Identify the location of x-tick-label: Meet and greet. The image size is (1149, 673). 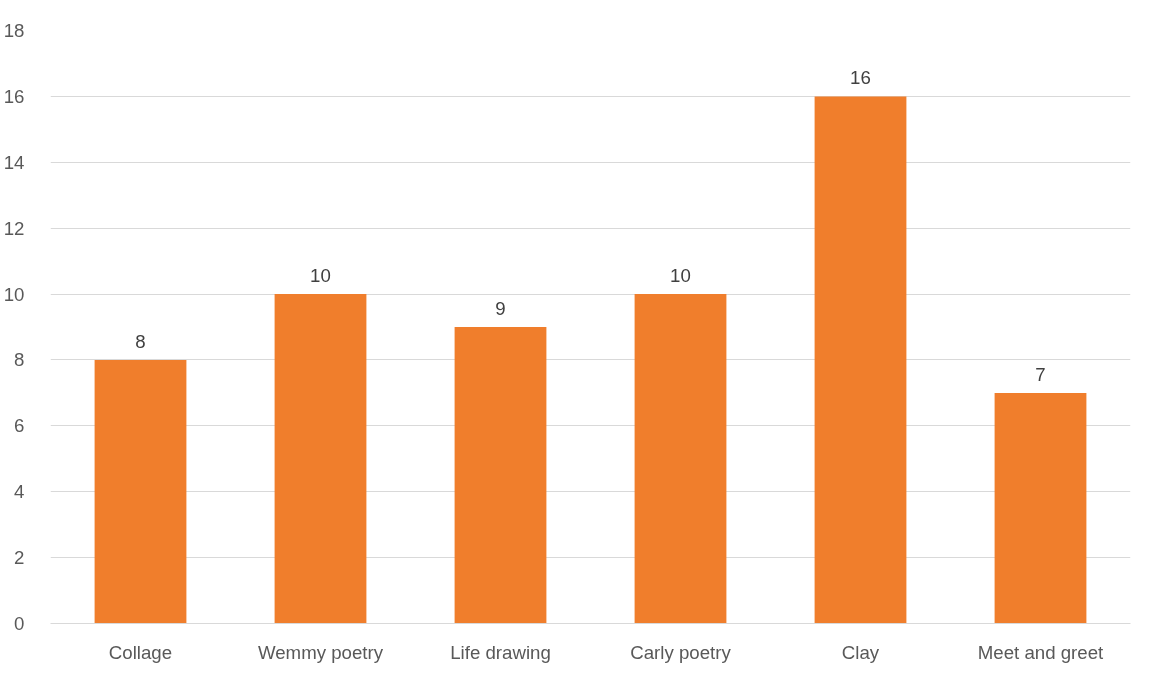
(1041, 652).